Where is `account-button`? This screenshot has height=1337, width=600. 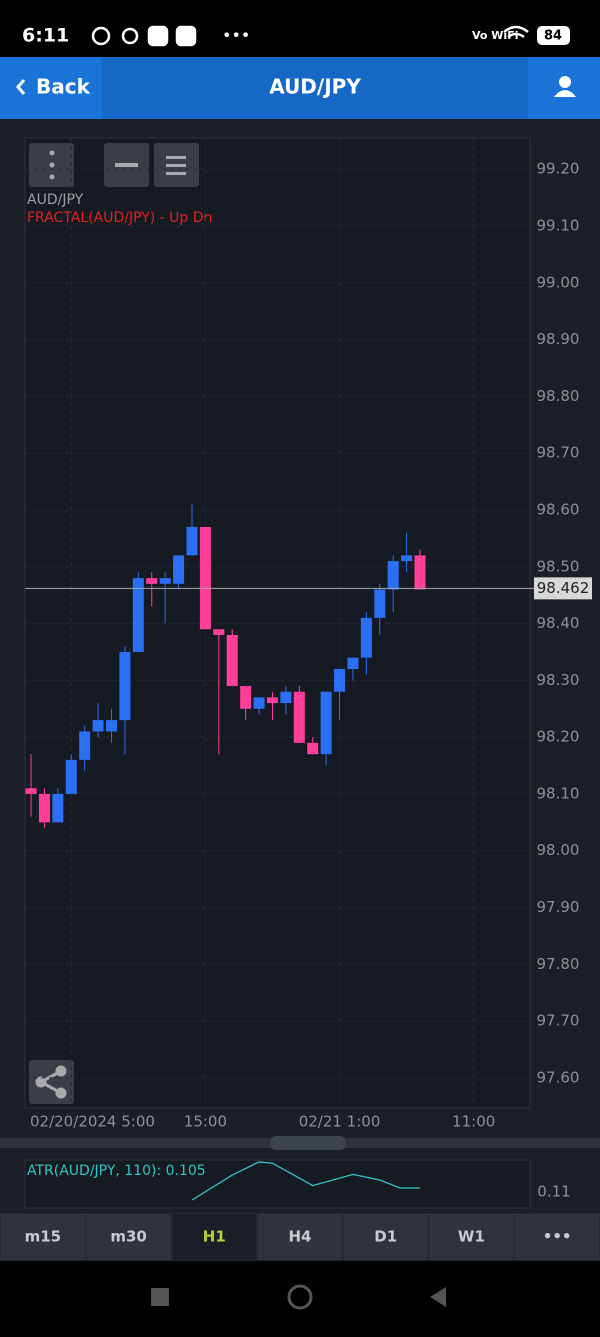
account-button is located at coordinates (564, 88).